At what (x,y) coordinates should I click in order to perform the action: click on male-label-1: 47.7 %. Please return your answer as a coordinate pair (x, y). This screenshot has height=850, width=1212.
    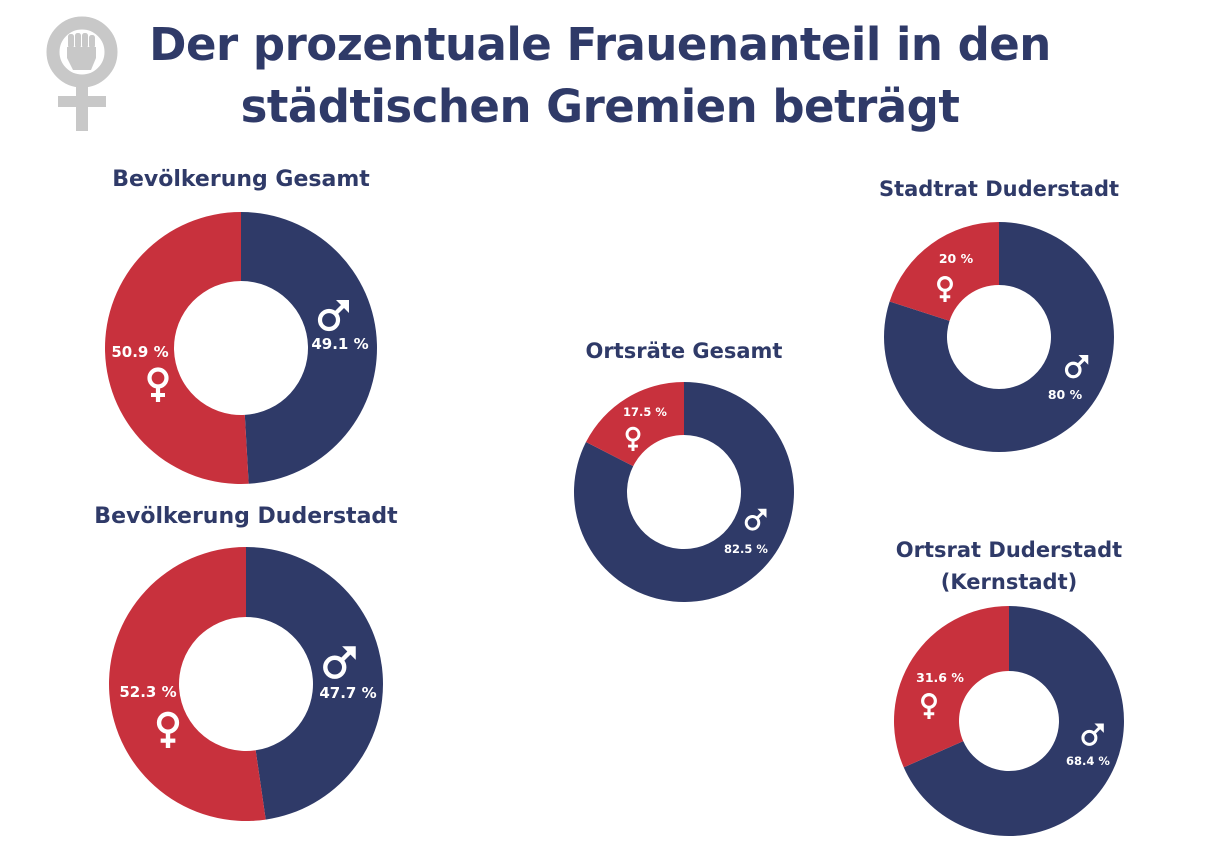
    Looking at the image, I should click on (347, 693).